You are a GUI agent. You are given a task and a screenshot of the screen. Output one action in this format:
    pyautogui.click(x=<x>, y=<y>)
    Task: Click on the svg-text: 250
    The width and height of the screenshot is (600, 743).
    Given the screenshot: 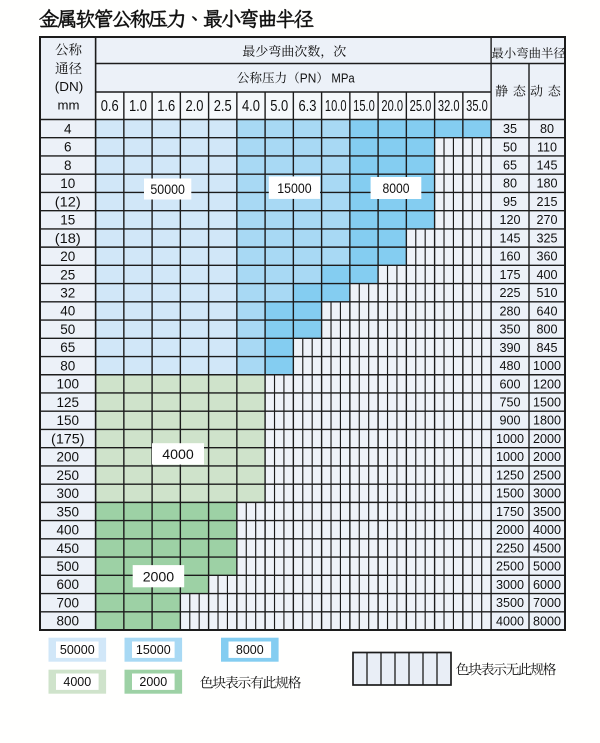 What is the action you would take?
    pyautogui.click(x=68, y=475)
    